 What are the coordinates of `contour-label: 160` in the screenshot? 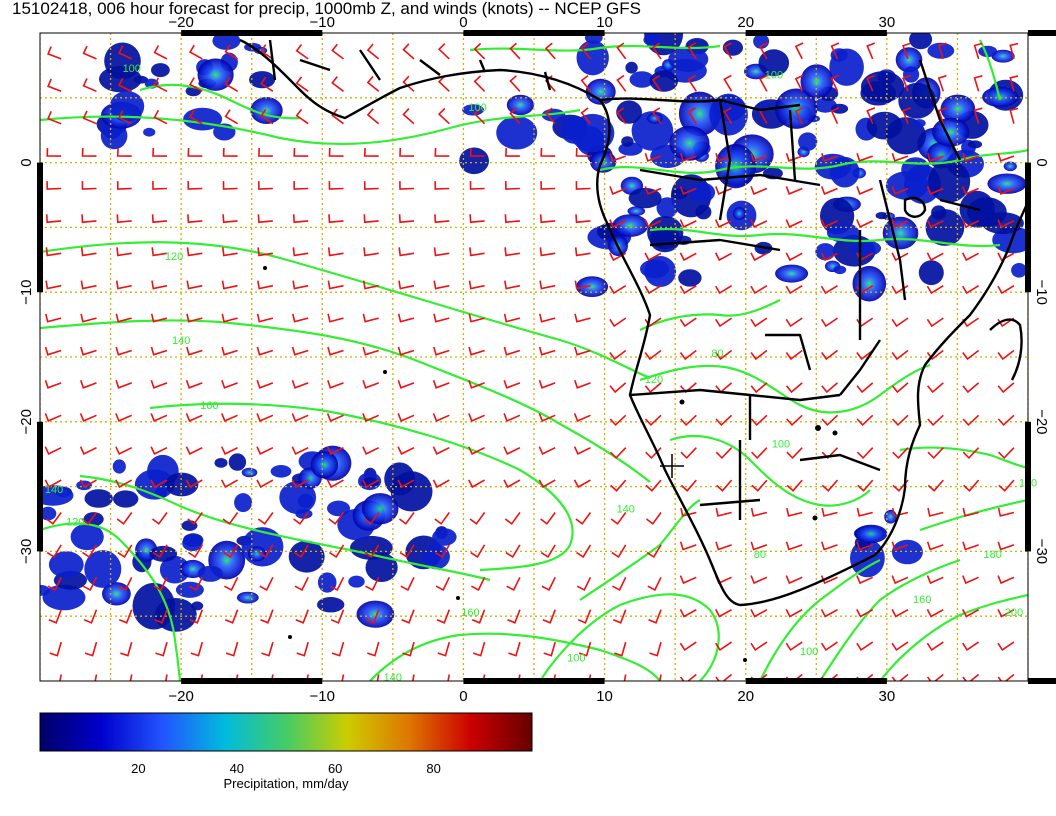 It's located at (470, 613).